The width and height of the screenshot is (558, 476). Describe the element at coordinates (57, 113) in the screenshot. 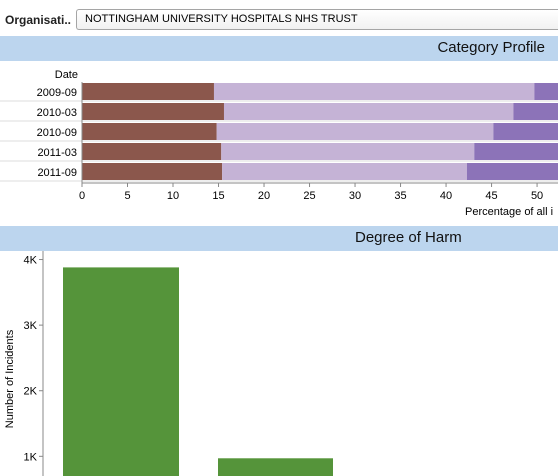

I see `category-label: 2010-03` at that location.